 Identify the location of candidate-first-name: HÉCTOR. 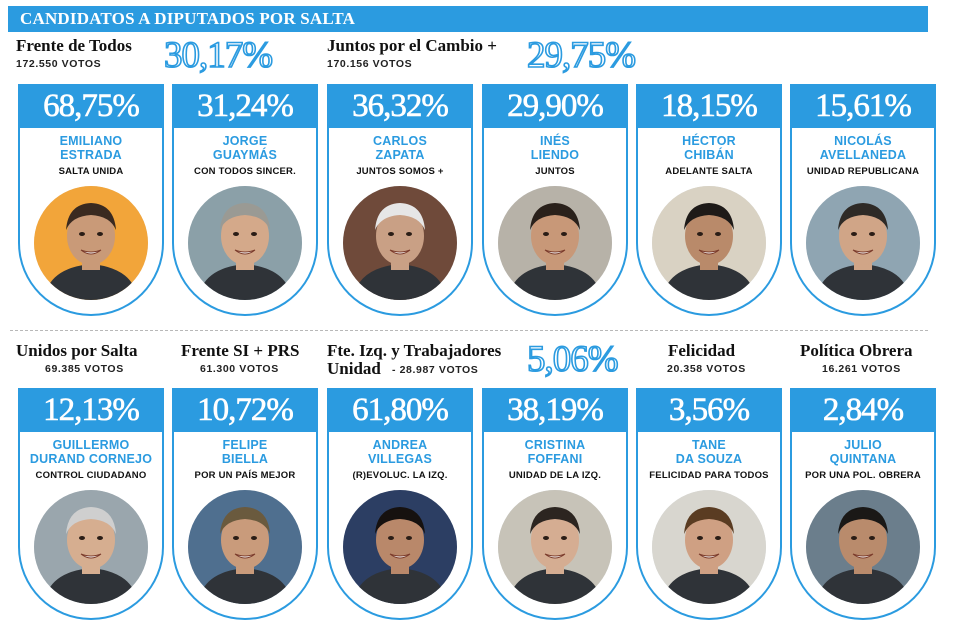
(709, 141).